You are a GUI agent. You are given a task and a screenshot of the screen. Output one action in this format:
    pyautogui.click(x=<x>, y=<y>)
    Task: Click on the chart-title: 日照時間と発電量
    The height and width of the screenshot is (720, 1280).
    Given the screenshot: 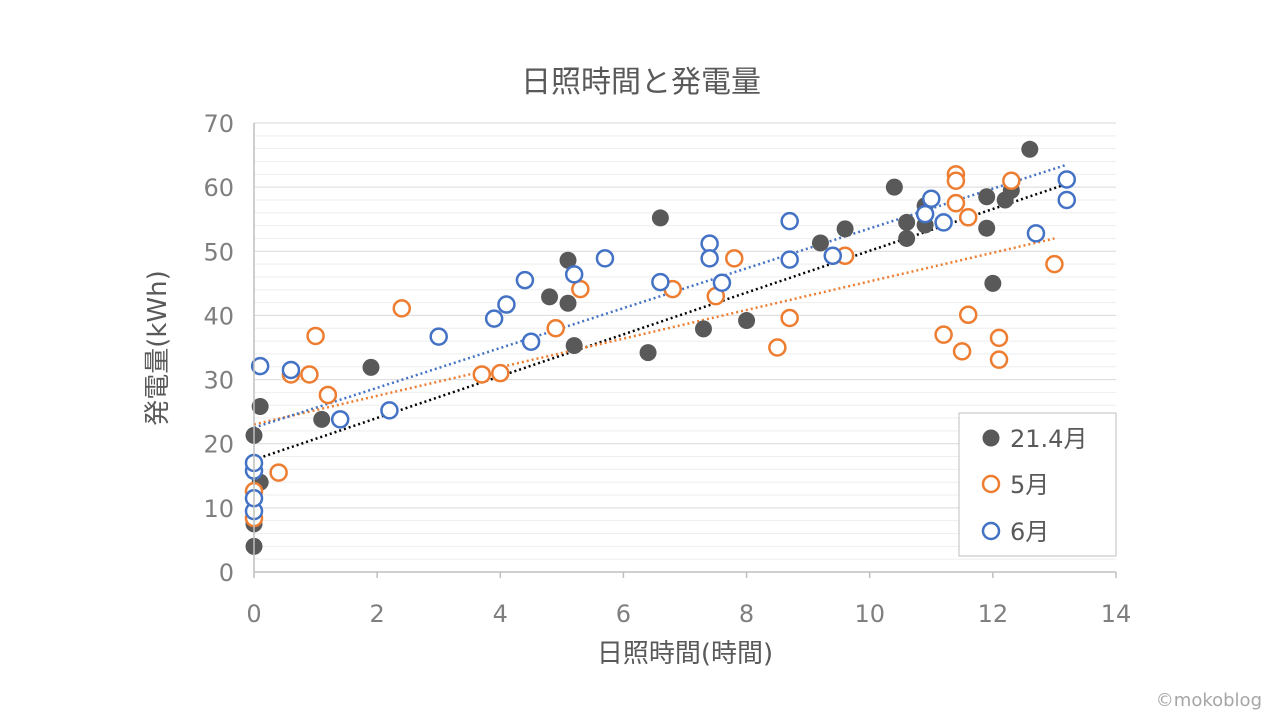 What is the action you would take?
    pyautogui.click(x=641, y=82)
    